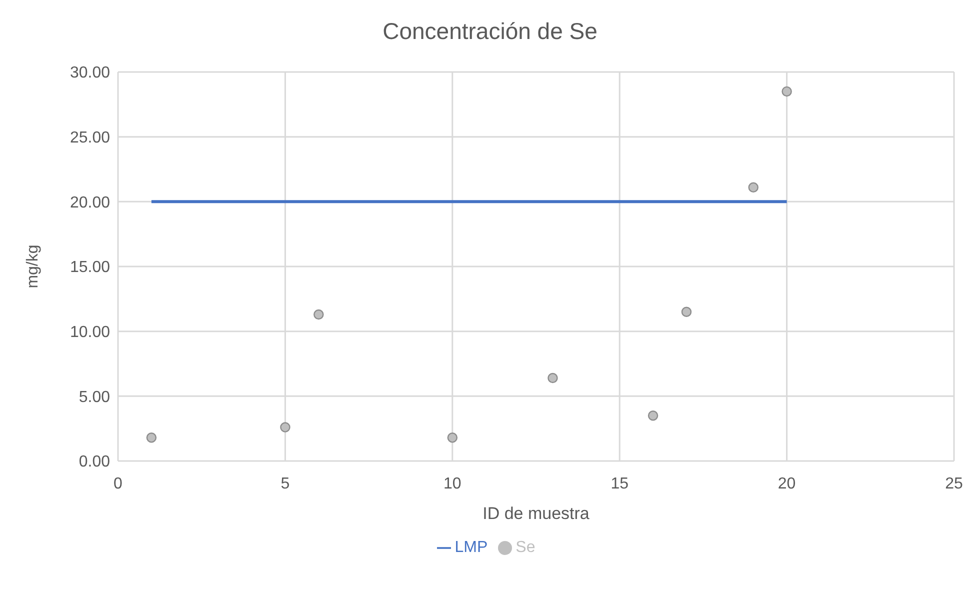 The image size is (980, 611). Describe the element at coordinates (526, 547) in the screenshot. I see `legend-label: Se` at that location.